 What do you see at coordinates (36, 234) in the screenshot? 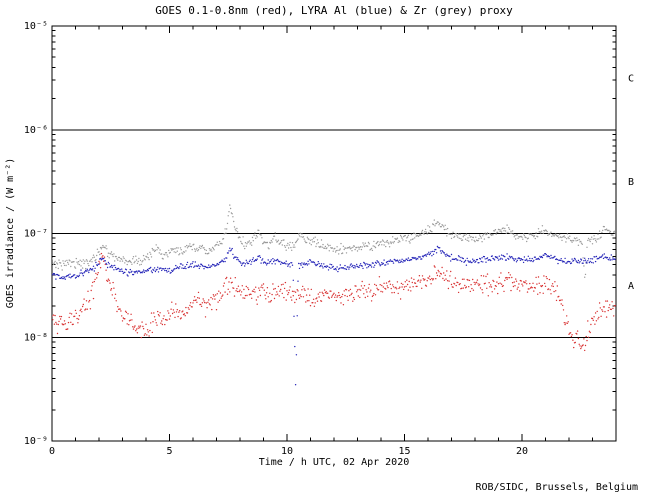
I see `y-tick-label: 10⁻⁷` at bounding box center [36, 234].